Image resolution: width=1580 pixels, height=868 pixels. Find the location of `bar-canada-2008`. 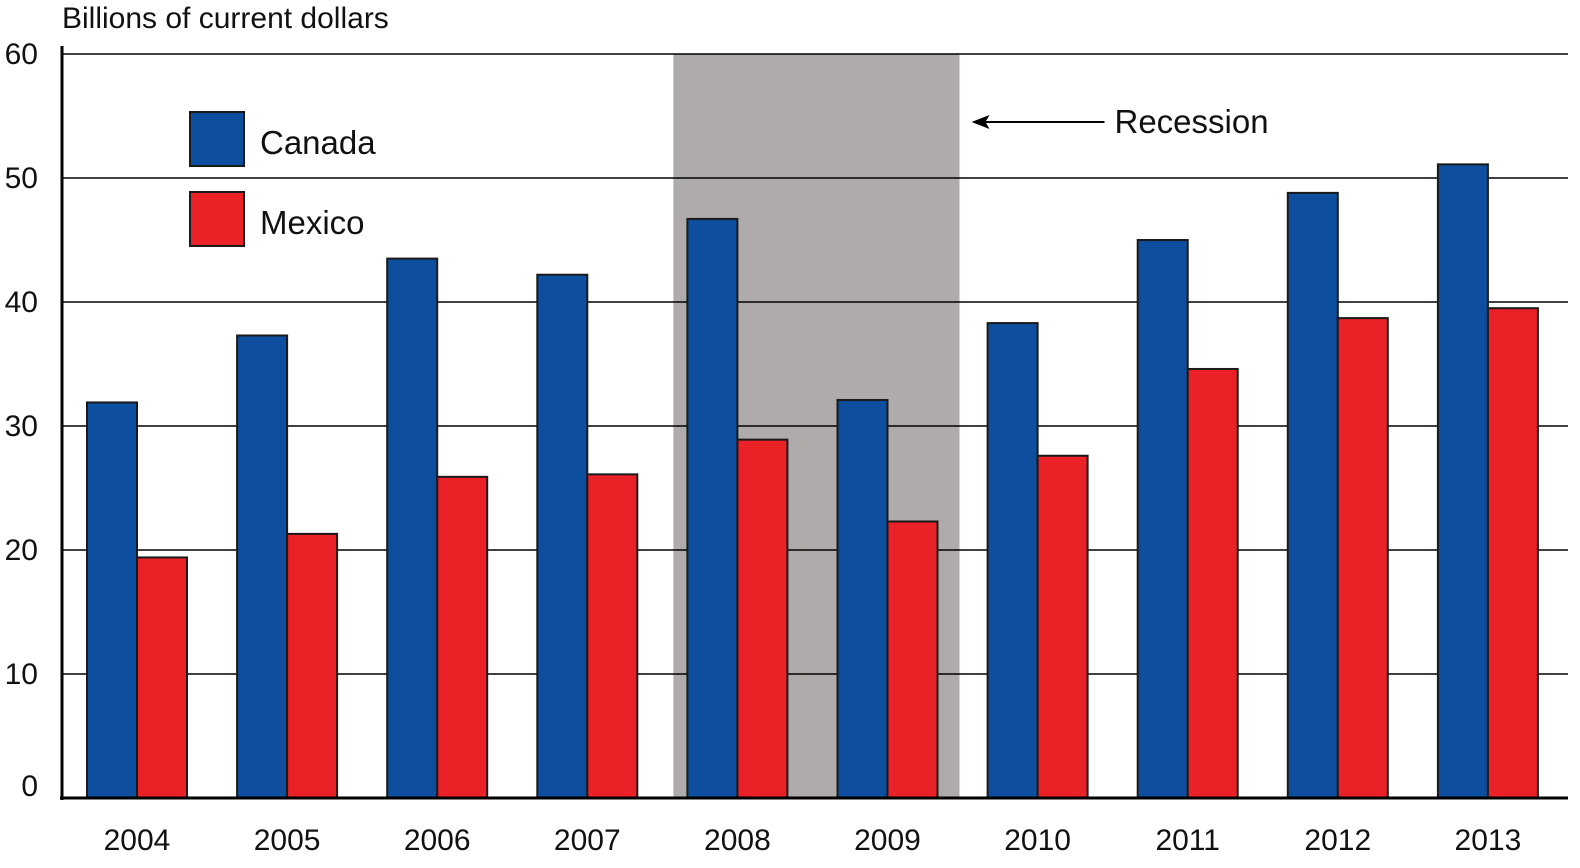

bar-canada-2008 is located at coordinates (712, 508).